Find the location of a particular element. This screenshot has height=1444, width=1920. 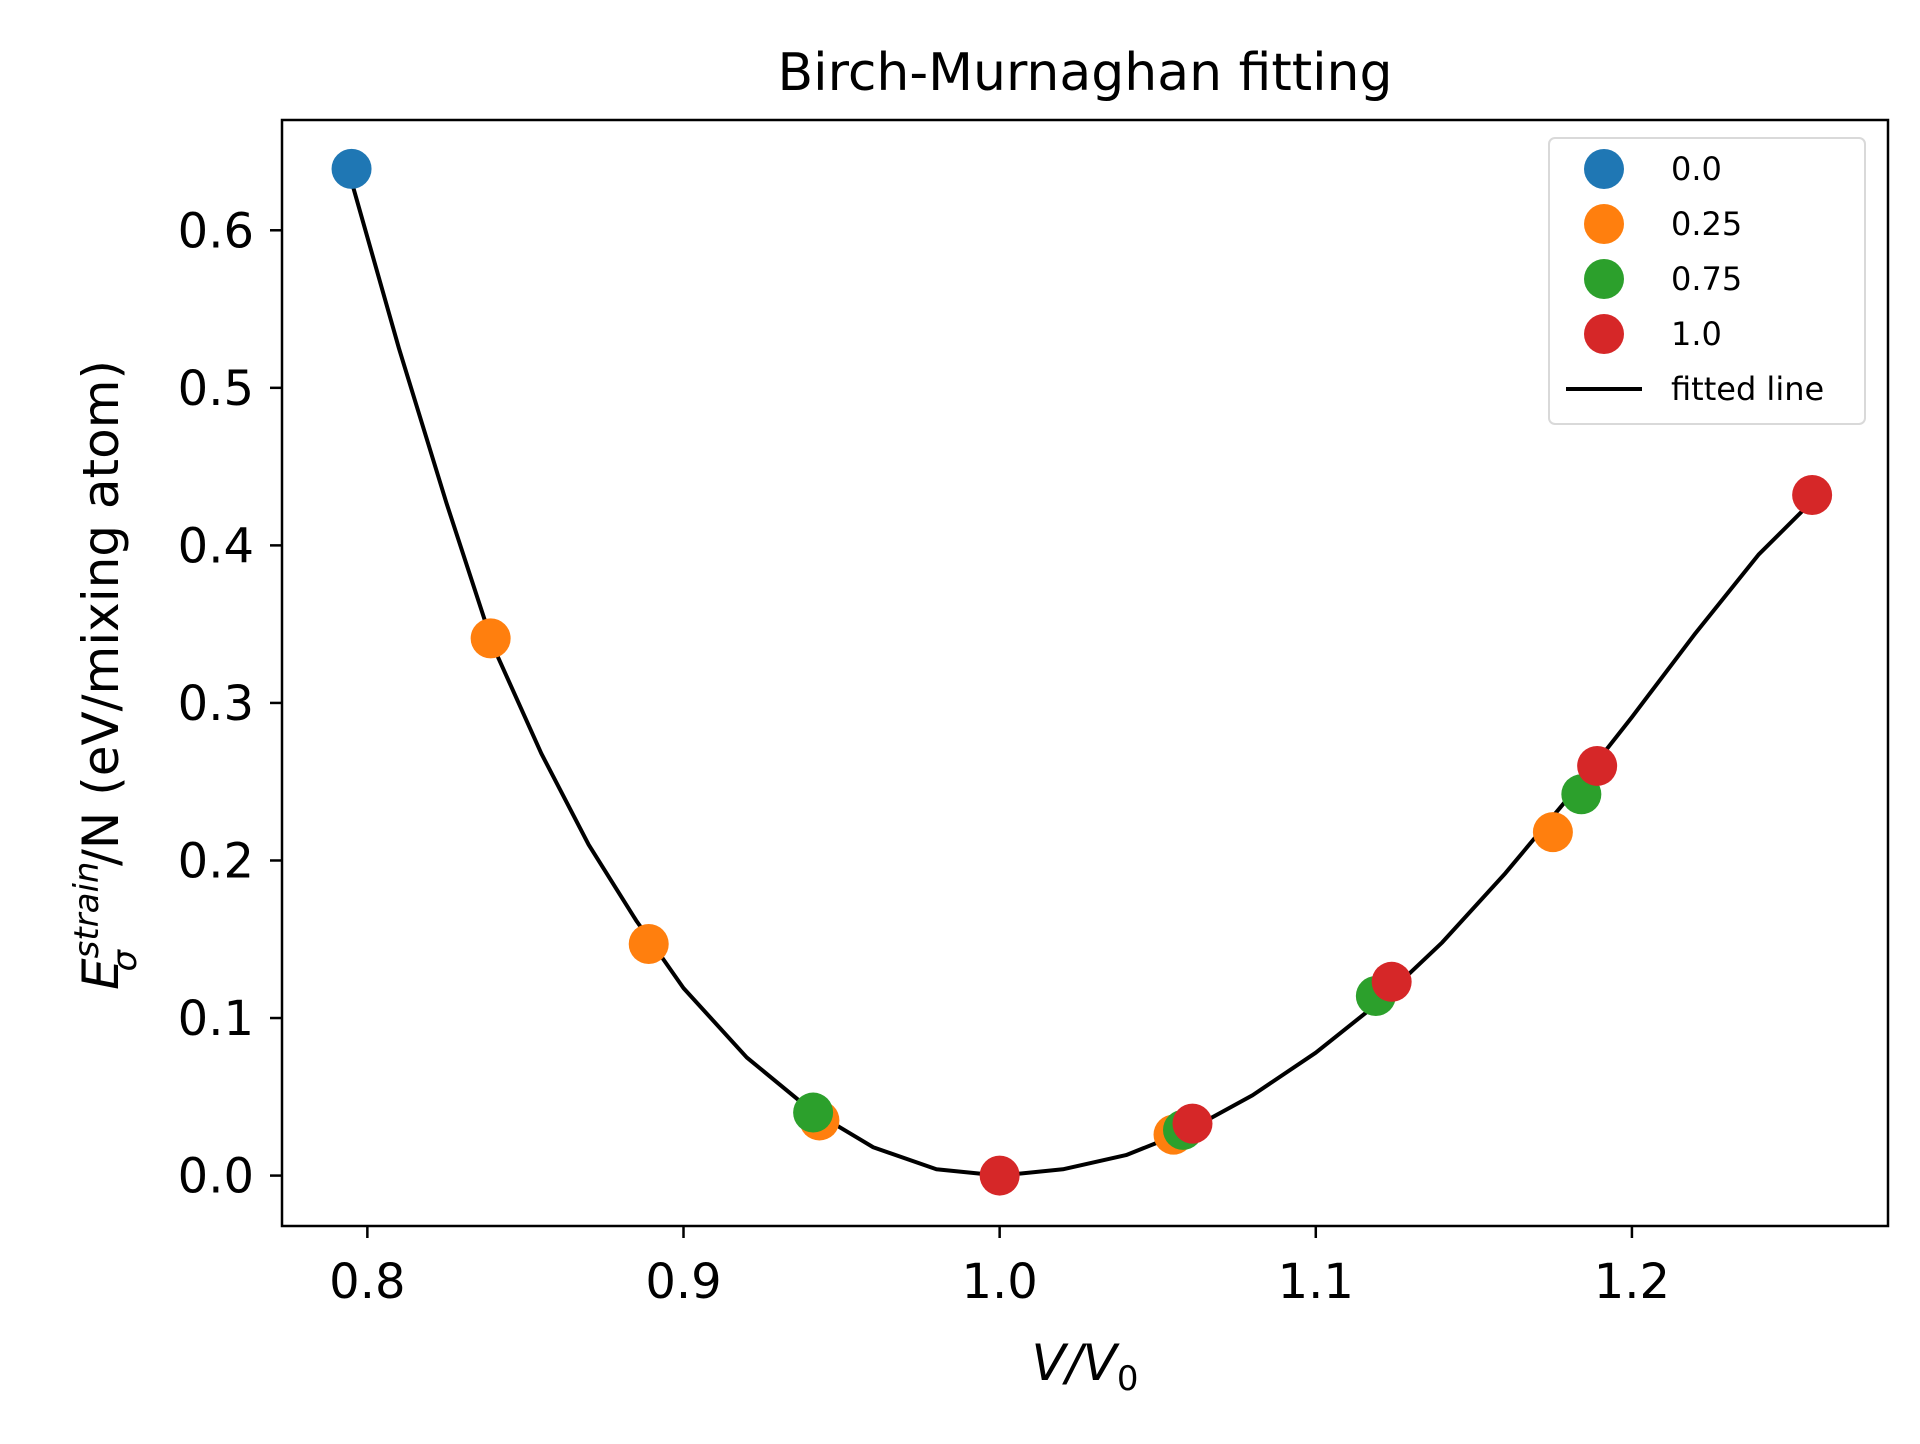

x-tick-label: 1.0 is located at coordinates (999, 1282).